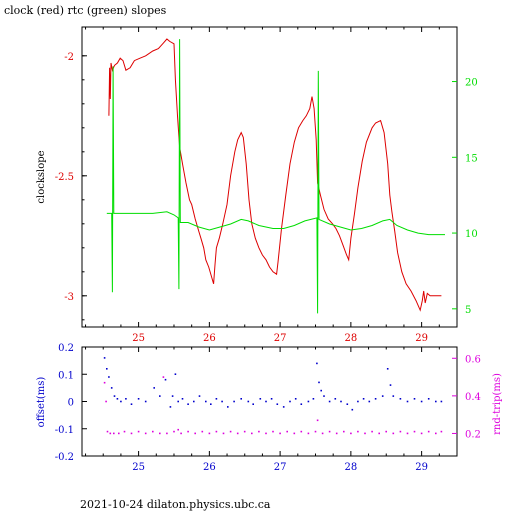 This screenshot has height=512, width=512. What do you see at coordinates (64, 430) in the screenshot?
I see `offset-y-tick-label: -0.1` at bounding box center [64, 430].